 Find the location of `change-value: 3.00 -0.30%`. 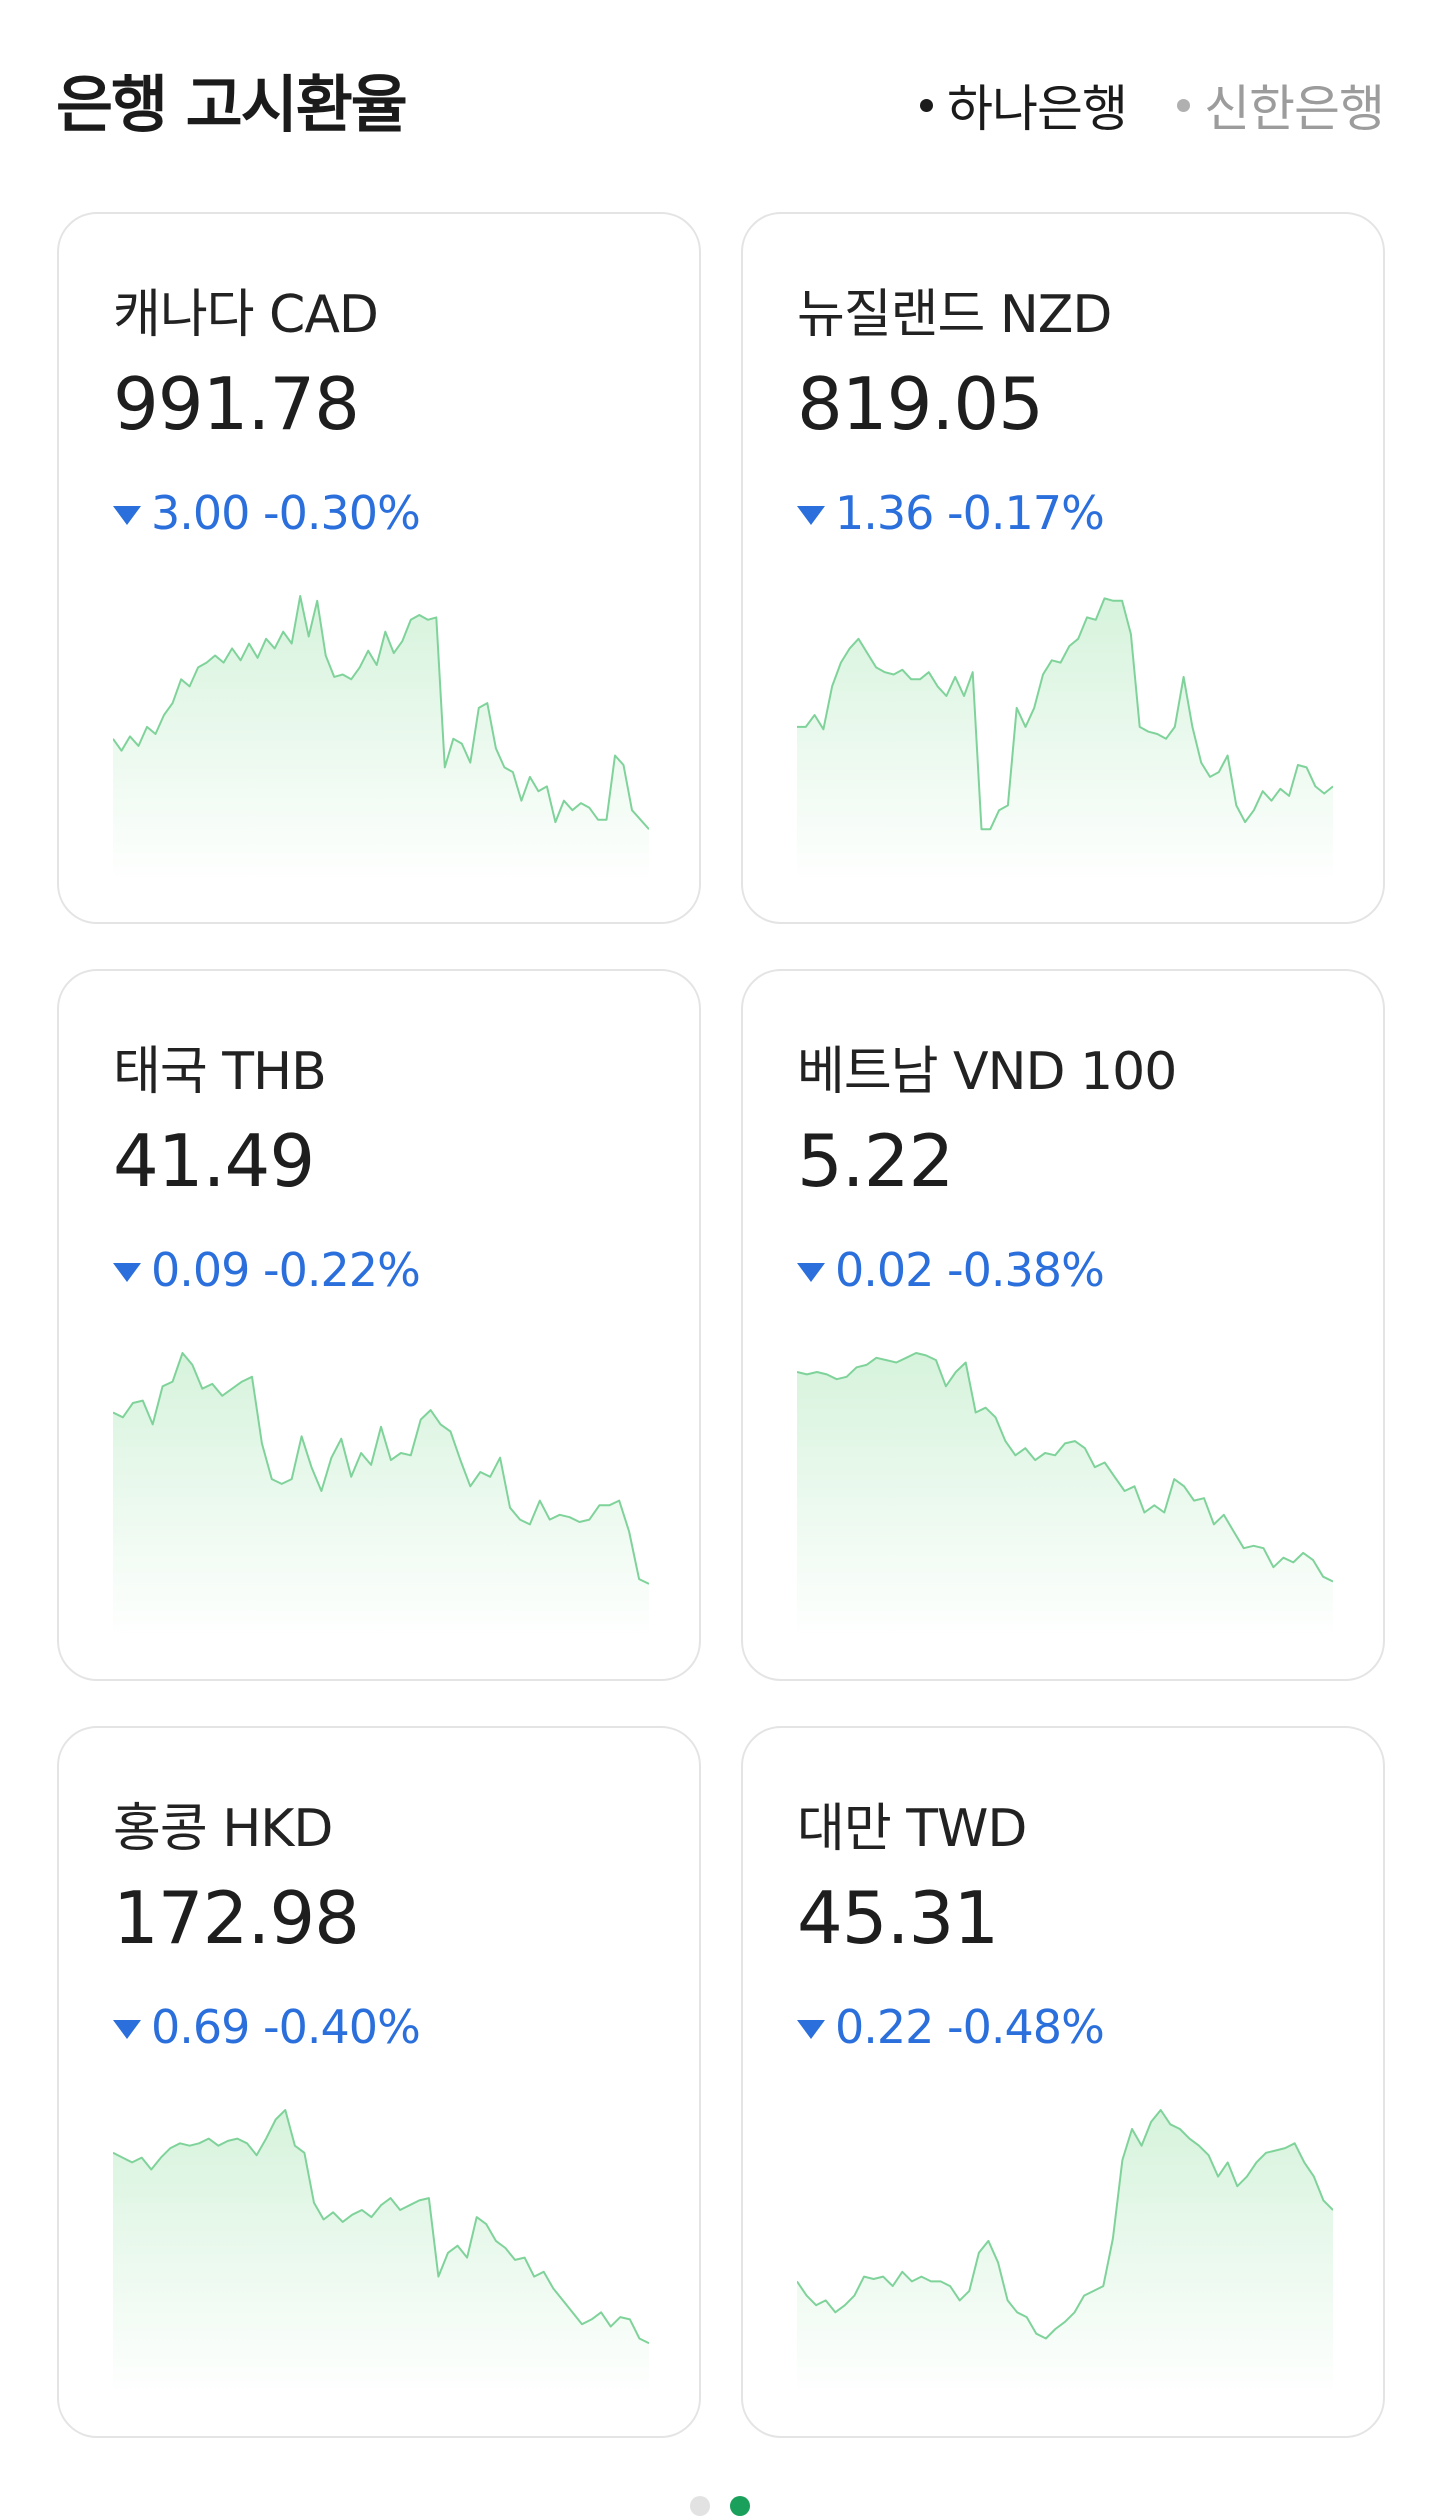

change-value: 3.00 -0.30% is located at coordinates (286, 513).